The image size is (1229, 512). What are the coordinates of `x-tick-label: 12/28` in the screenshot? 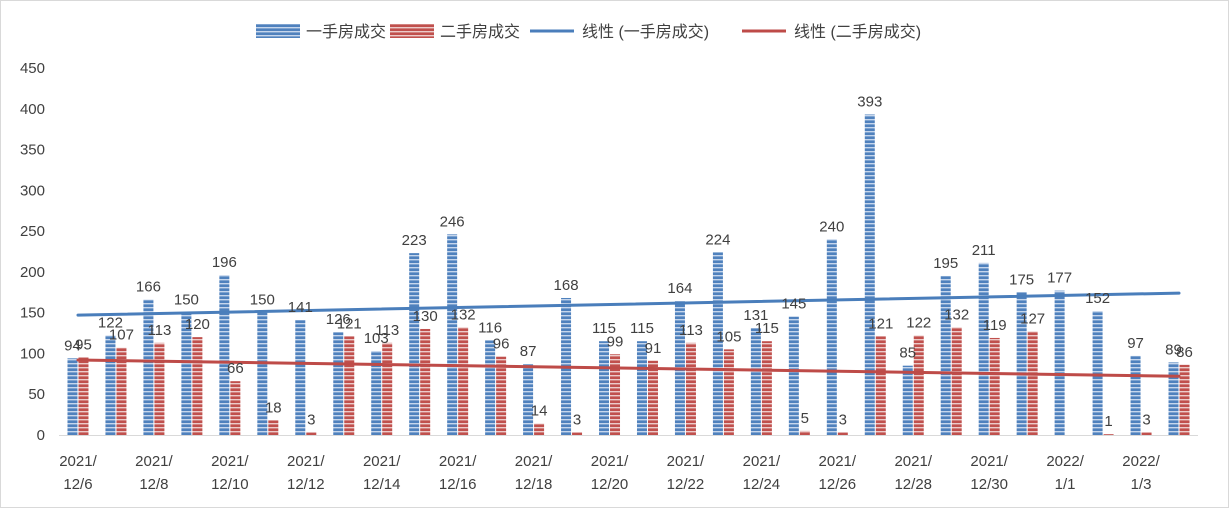 It's located at (913, 484).